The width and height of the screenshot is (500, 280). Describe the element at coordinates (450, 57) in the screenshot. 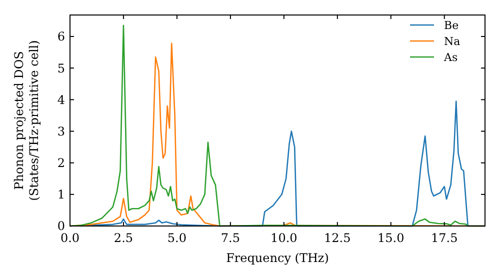

I see `legend-label: As` at that location.